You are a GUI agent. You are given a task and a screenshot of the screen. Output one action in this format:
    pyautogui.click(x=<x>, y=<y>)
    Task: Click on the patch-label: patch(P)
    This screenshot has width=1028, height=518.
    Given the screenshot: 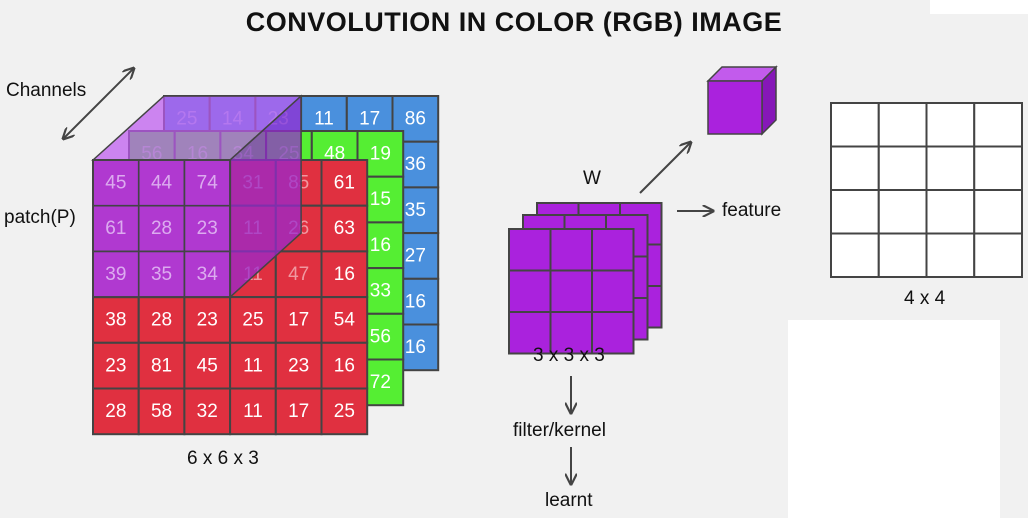 What is the action you would take?
    pyautogui.click(x=40, y=217)
    